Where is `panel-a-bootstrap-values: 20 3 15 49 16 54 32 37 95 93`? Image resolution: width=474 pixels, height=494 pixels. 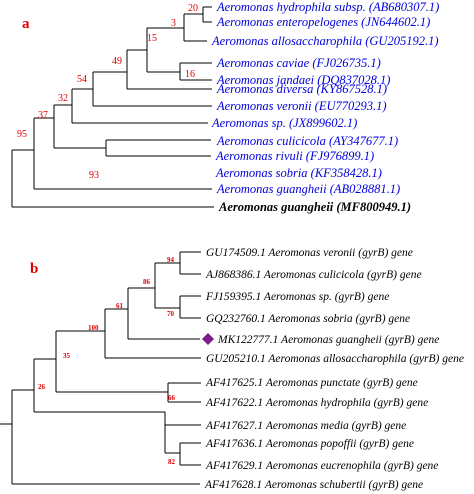 panel-a-bootstrap-values: 20 3 15 49 16 54 32 37 95 93 is located at coordinates (107, 92).